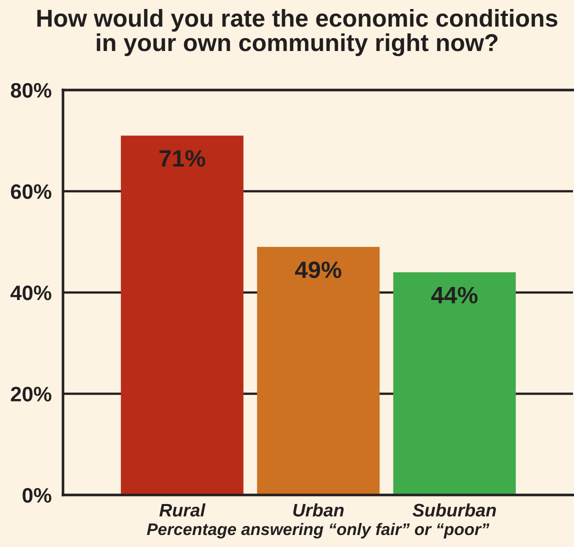  Describe the element at coordinates (318, 269) in the screenshot. I see `data-label: 49%` at that location.